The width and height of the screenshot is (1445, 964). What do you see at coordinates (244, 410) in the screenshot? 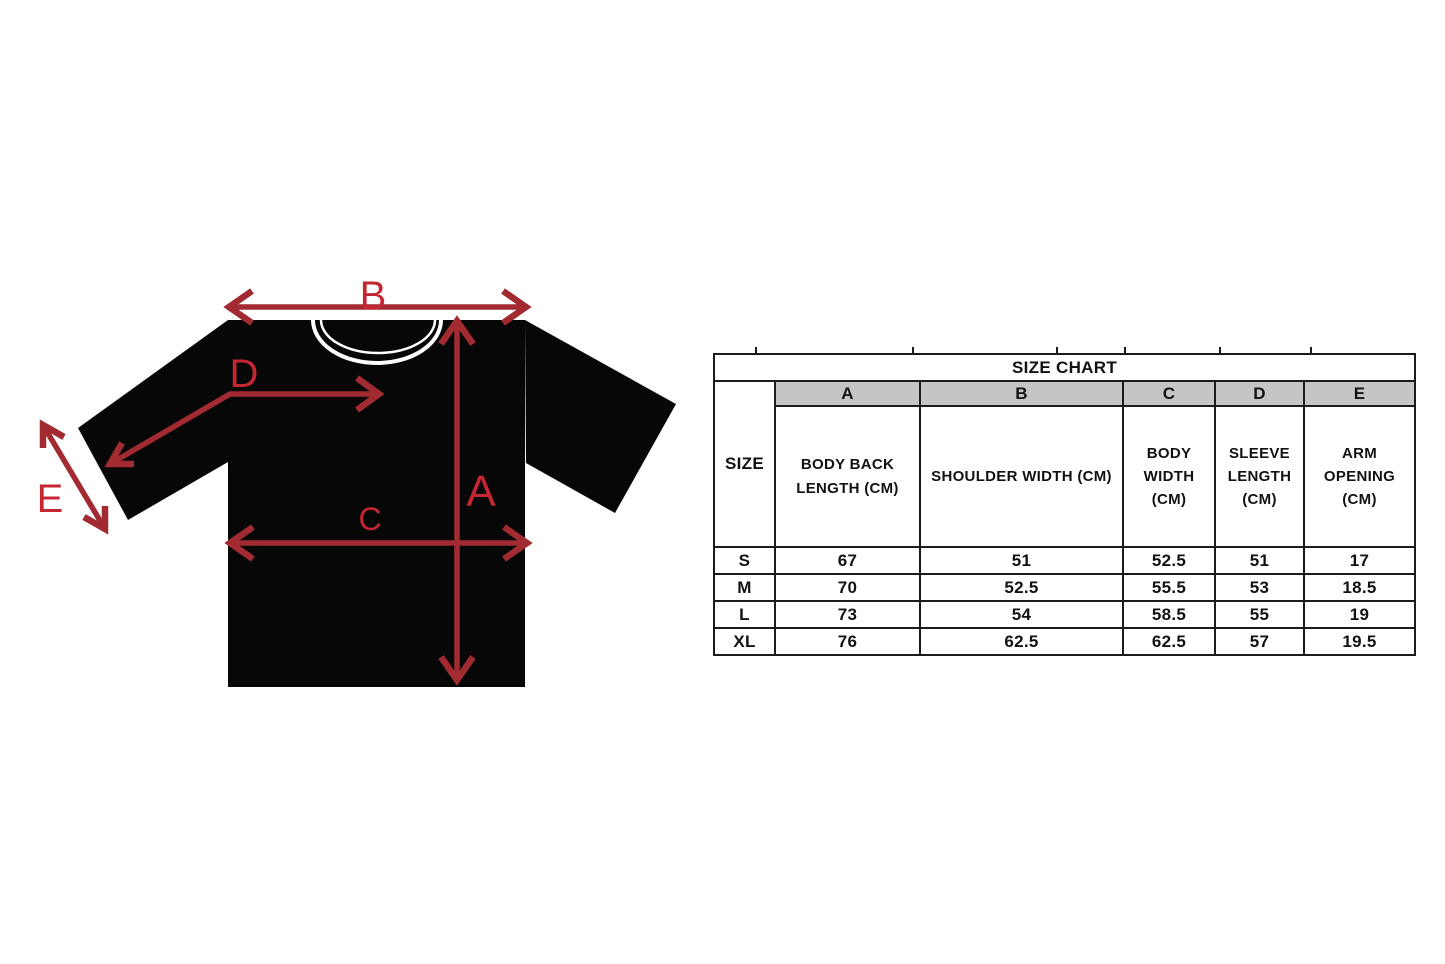
I see `measurement-arrow-d: D` at bounding box center [244, 410].